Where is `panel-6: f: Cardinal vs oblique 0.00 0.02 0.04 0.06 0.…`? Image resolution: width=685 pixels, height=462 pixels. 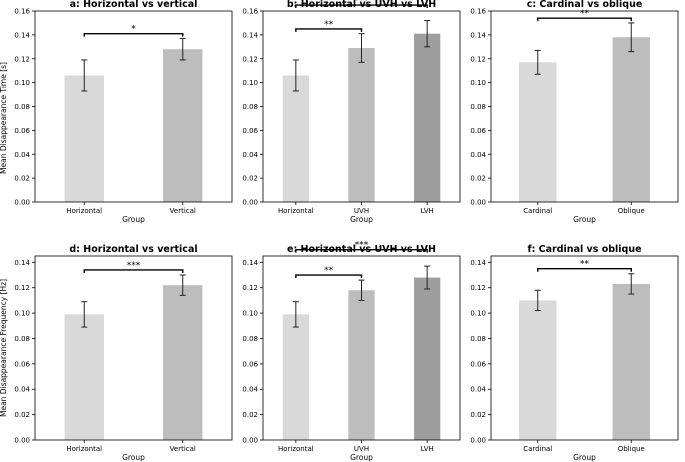
panel-6: f: Cardinal vs oblique 0.00 0.02 0.04 0.06 0.… is located at coordinates (574, 353).